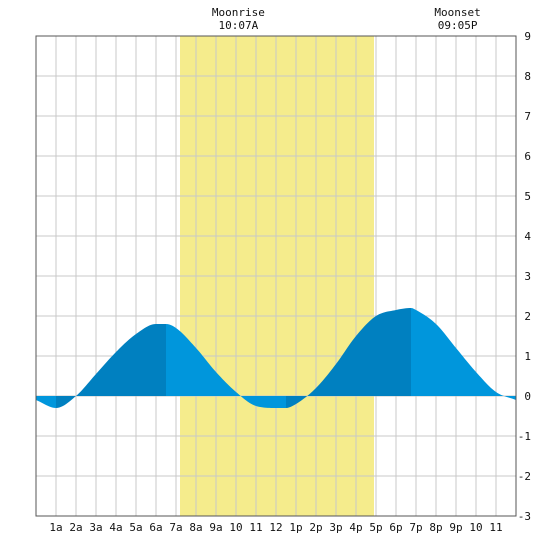 The width and height of the screenshot is (550, 550). I want to click on y-tick-label: 5, so click(527, 196).